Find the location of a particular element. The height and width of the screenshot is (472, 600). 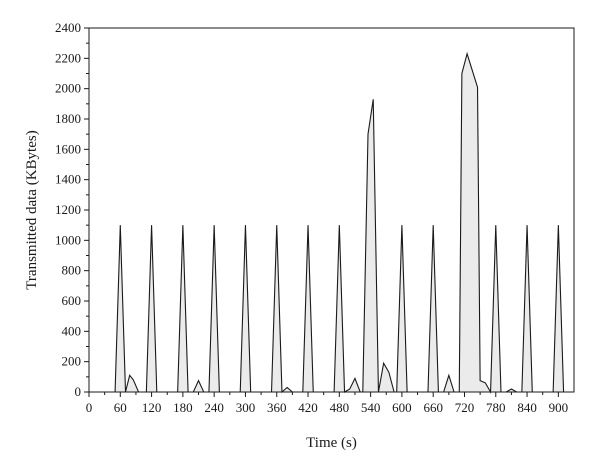

x-tick-label: 840 is located at coordinates (527, 407).